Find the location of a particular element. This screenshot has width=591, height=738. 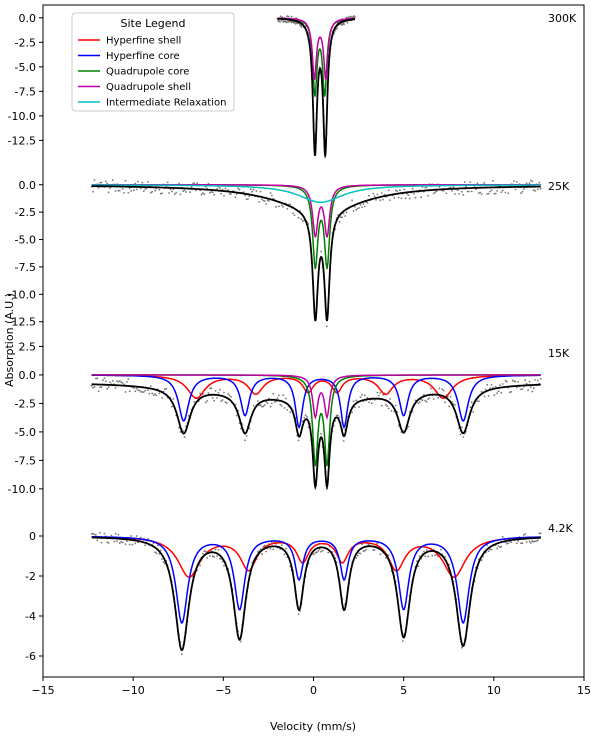

y-tick-label: -4 is located at coordinates (30, 616).